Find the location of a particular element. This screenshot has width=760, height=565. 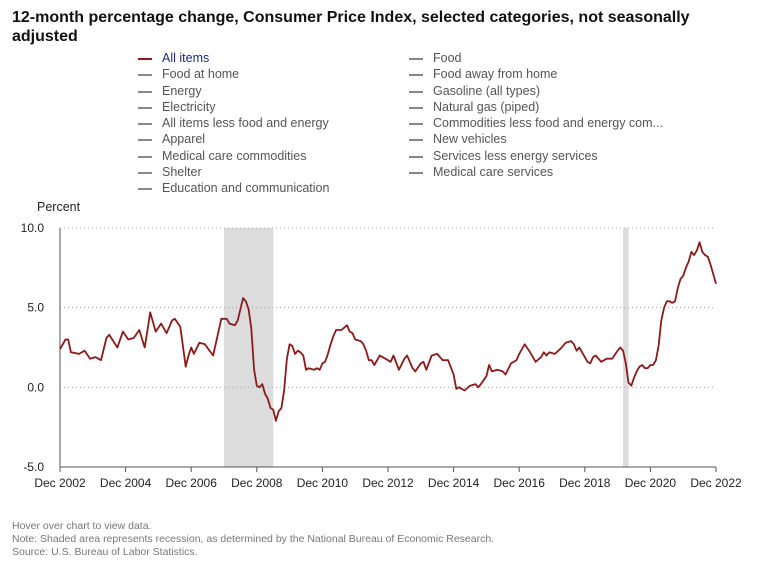

x-tick-label: Dec 2020 is located at coordinates (651, 483).